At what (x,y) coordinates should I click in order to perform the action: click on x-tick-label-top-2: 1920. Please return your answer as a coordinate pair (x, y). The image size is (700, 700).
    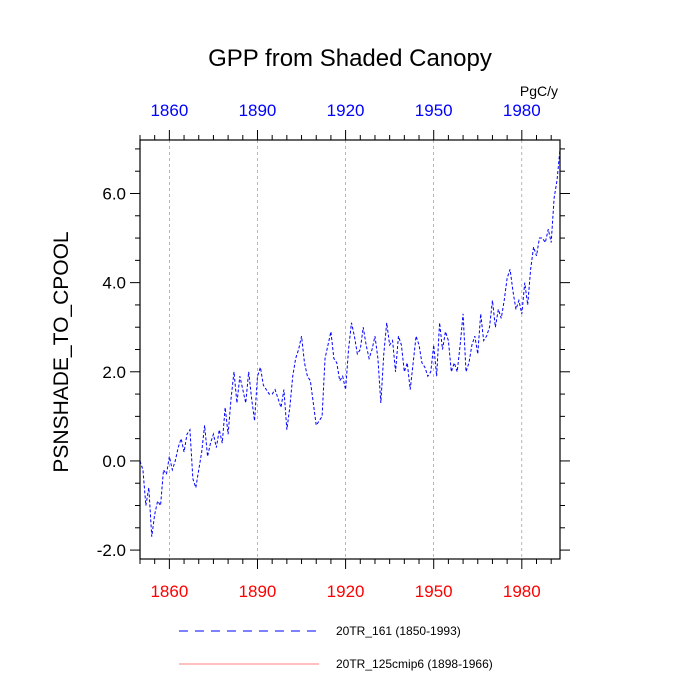
    Looking at the image, I should click on (346, 110).